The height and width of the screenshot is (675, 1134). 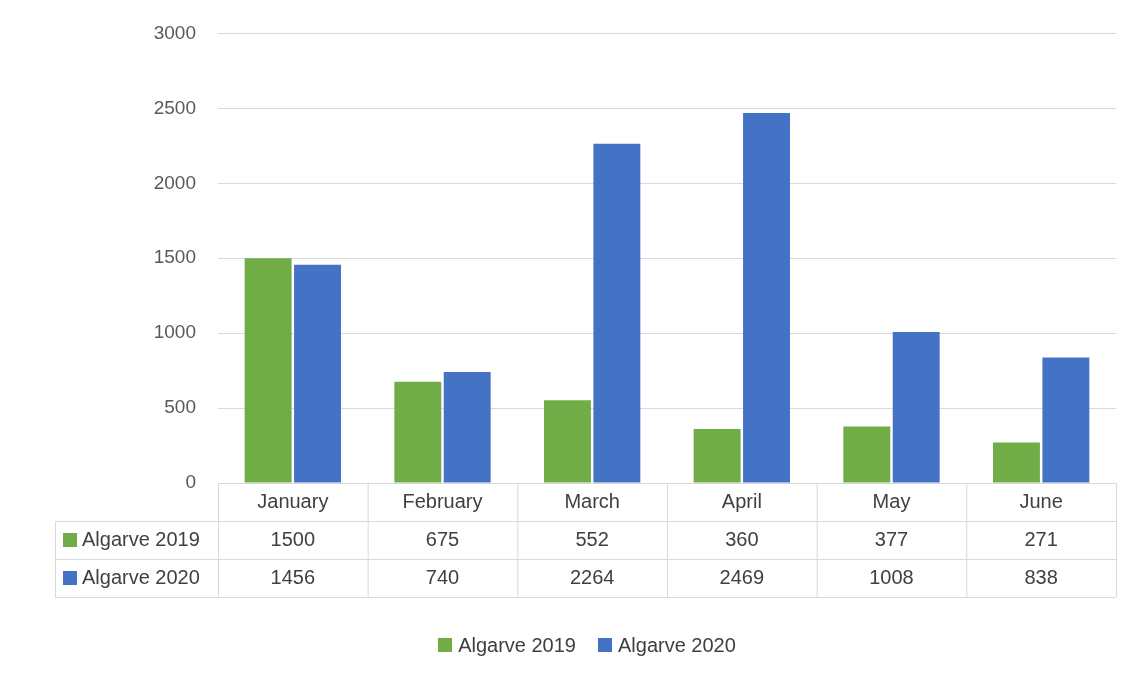 I want to click on text: Algarve 2020, so click(x=677, y=644).